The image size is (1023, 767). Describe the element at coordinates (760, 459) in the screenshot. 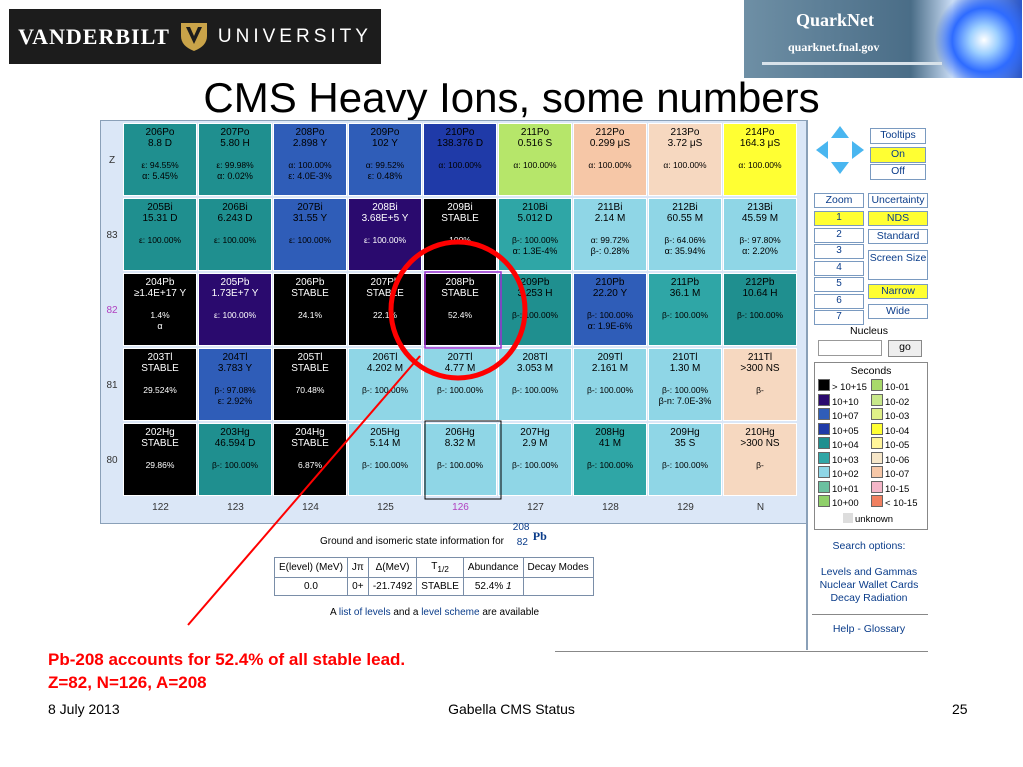

I see `nuclide-cell: 210Hg >300 NS β-` at that location.